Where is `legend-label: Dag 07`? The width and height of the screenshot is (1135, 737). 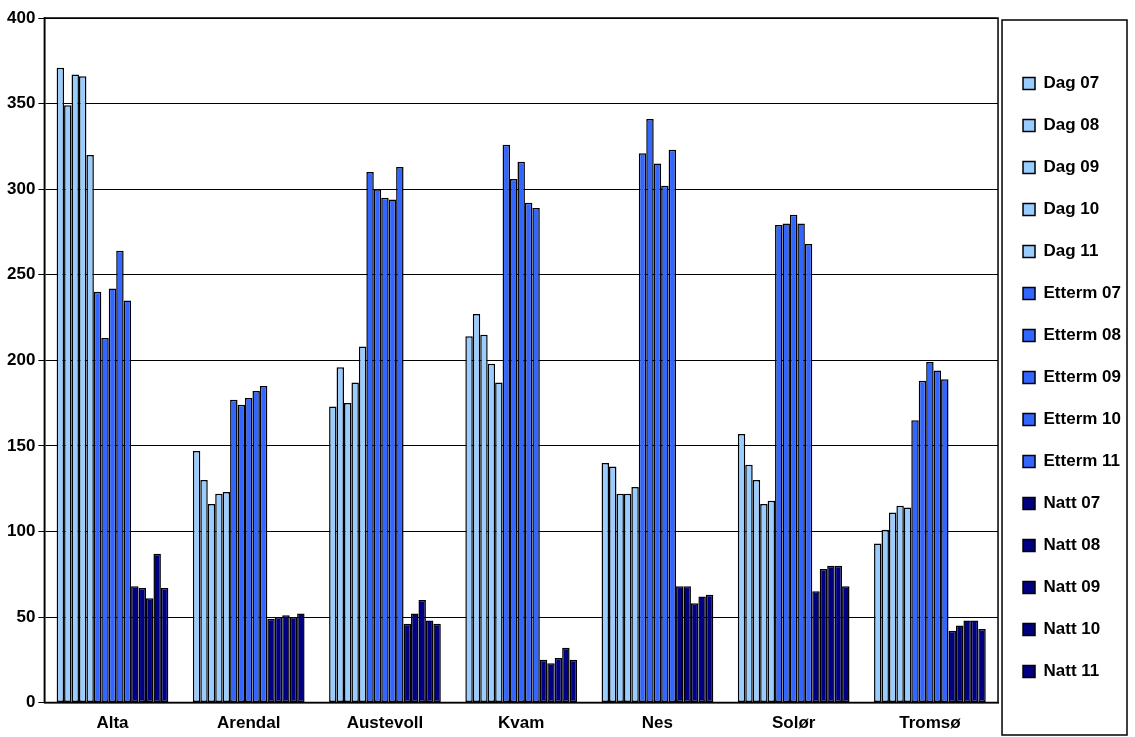 legend-label: Dag 07 is located at coordinates (1071, 83).